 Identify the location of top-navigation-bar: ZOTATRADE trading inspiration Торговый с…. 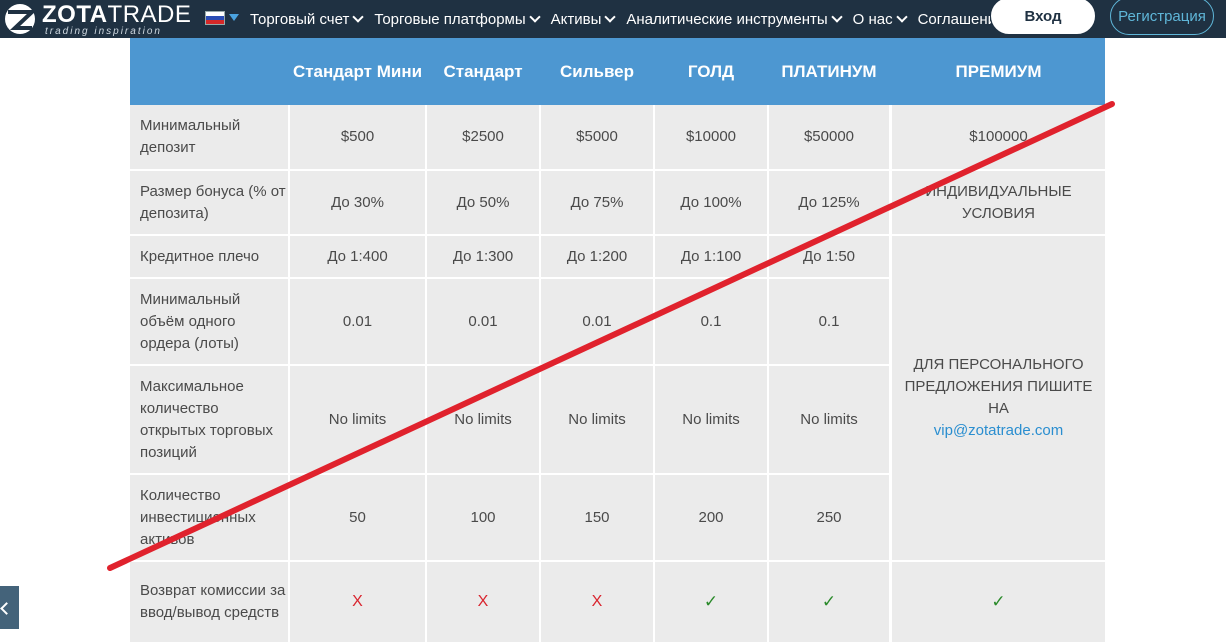
(613, 19).